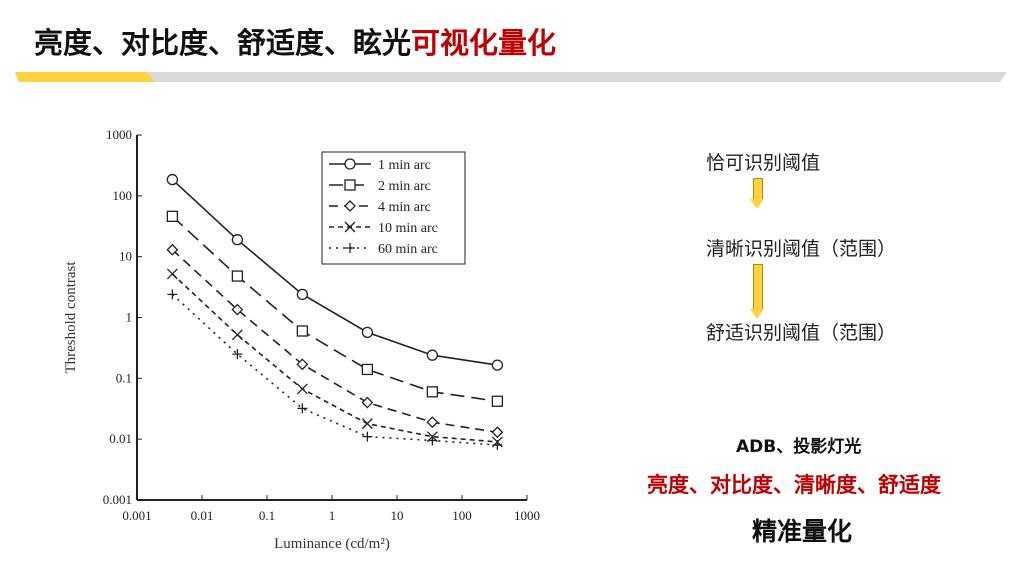  Describe the element at coordinates (763, 163) in the screenshot. I see `flow-step-1: 恰可识别阈值` at that location.